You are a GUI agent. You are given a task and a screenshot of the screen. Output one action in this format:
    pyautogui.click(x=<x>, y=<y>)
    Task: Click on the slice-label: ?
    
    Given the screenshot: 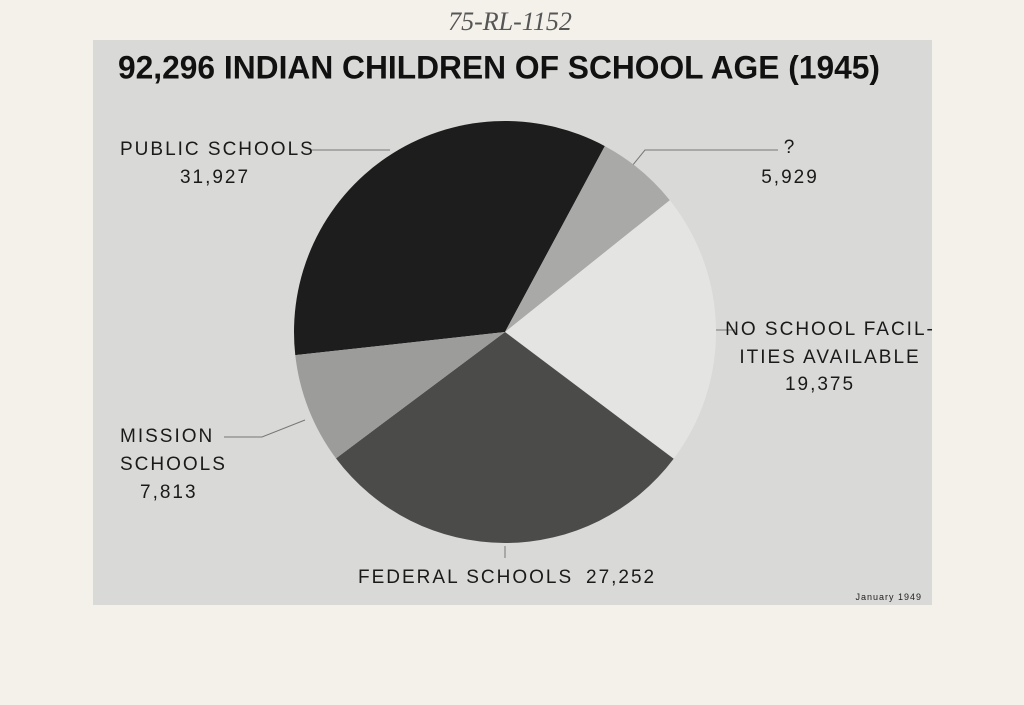 What is the action you would take?
    pyautogui.click(x=790, y=147)
    